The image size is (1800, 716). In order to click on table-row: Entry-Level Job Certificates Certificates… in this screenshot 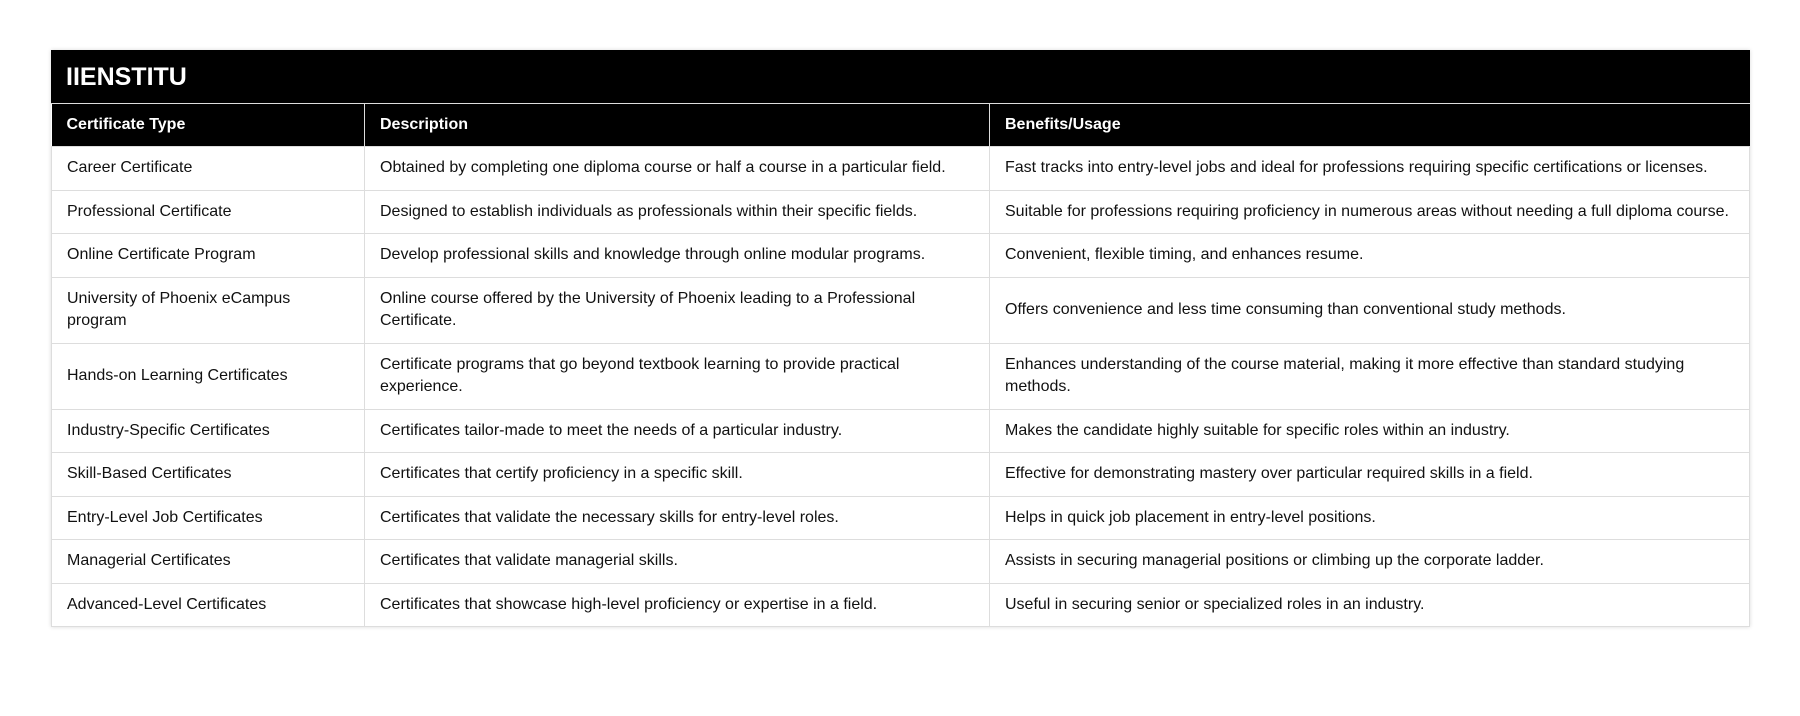, I will do `click(900, 517)`.